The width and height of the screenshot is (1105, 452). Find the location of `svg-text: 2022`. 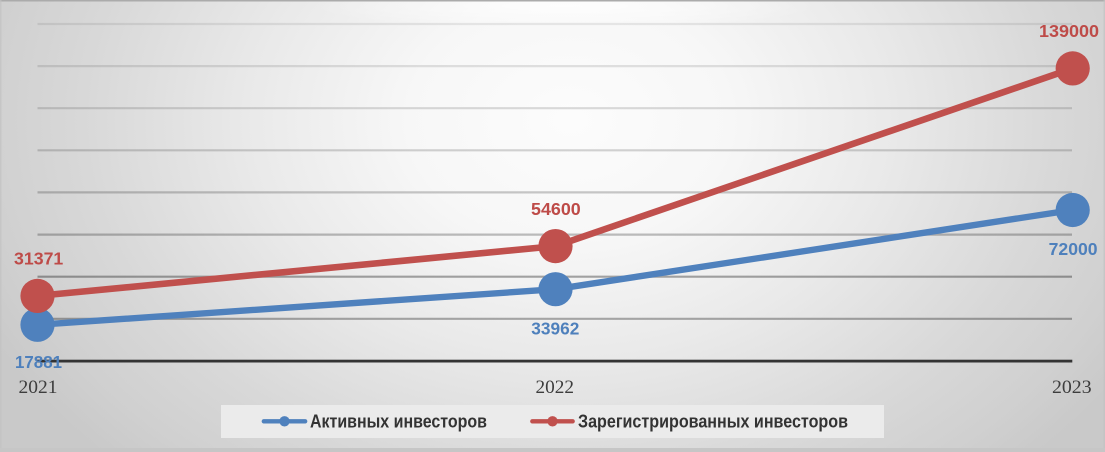

svg-text: 2022 is located at coordinates (555, 387).